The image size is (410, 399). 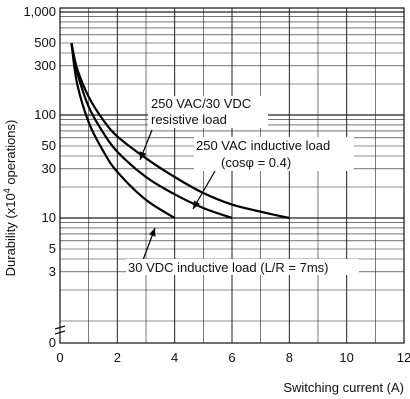 What do you see at coordinates (49, 217) in the screenshot?
I see `y-tick-label: 10` at bounding box center [49, 217].